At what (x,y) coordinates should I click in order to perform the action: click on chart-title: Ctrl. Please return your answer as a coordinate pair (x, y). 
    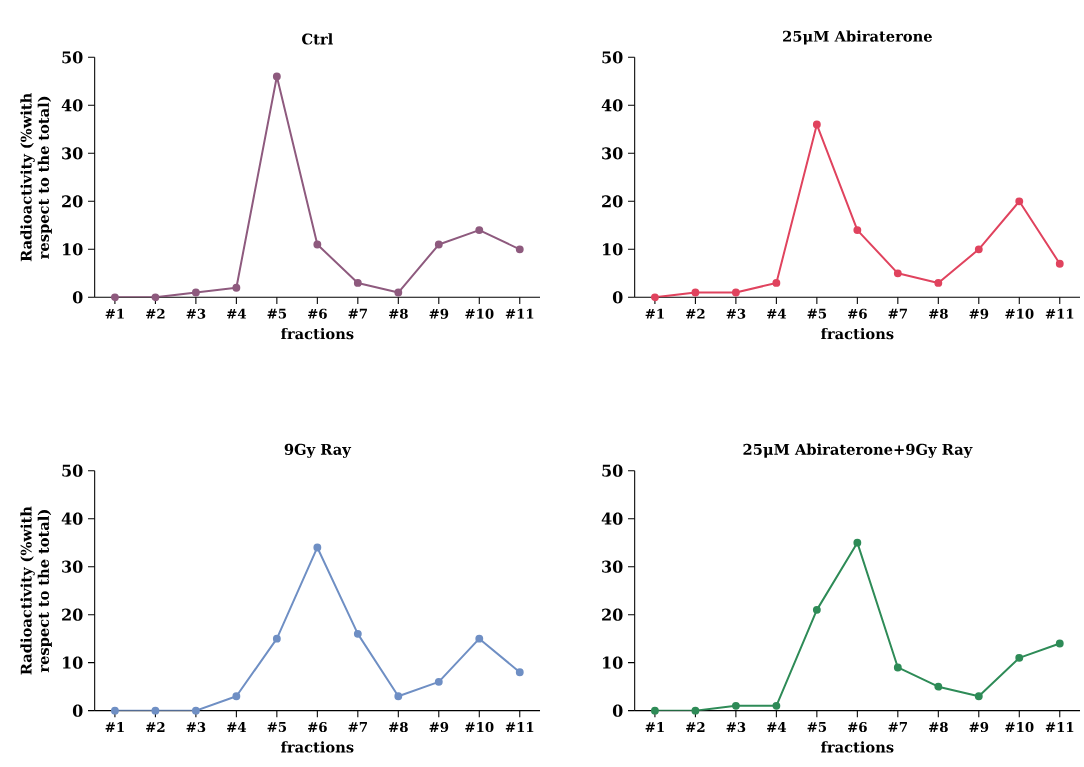
    Looking at the image, I should click on (317, 39).